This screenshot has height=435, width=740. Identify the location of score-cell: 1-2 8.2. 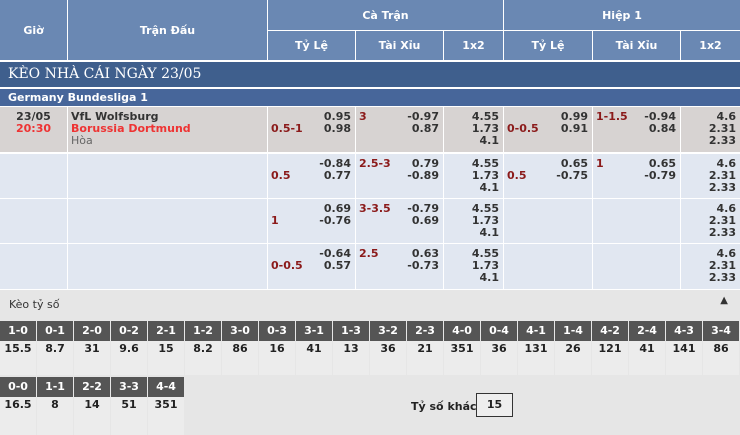
(203, 348).